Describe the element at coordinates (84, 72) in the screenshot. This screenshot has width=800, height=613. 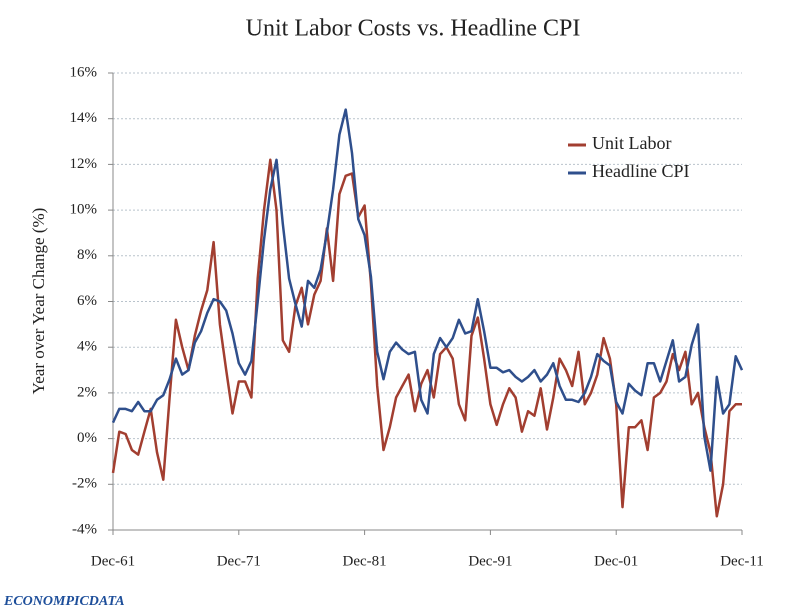
I see `y-tick-label: 16%` at that location.